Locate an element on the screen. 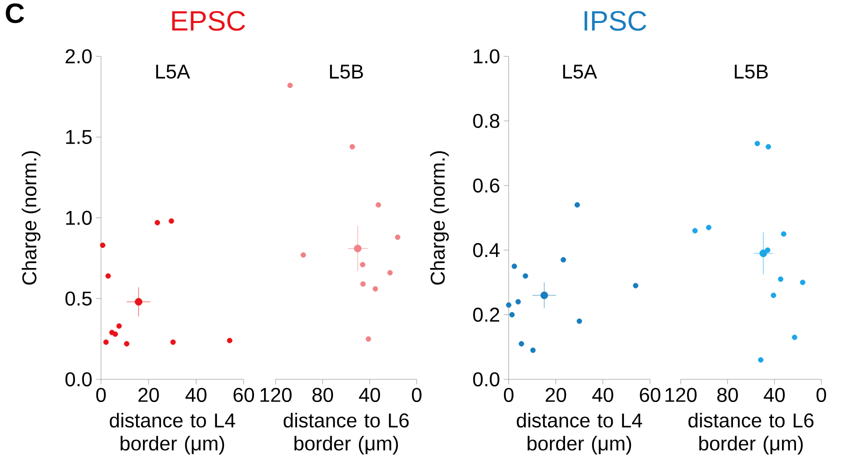 This screenshot has height=476, width=846. text: C is located at coordinates (15, 13).